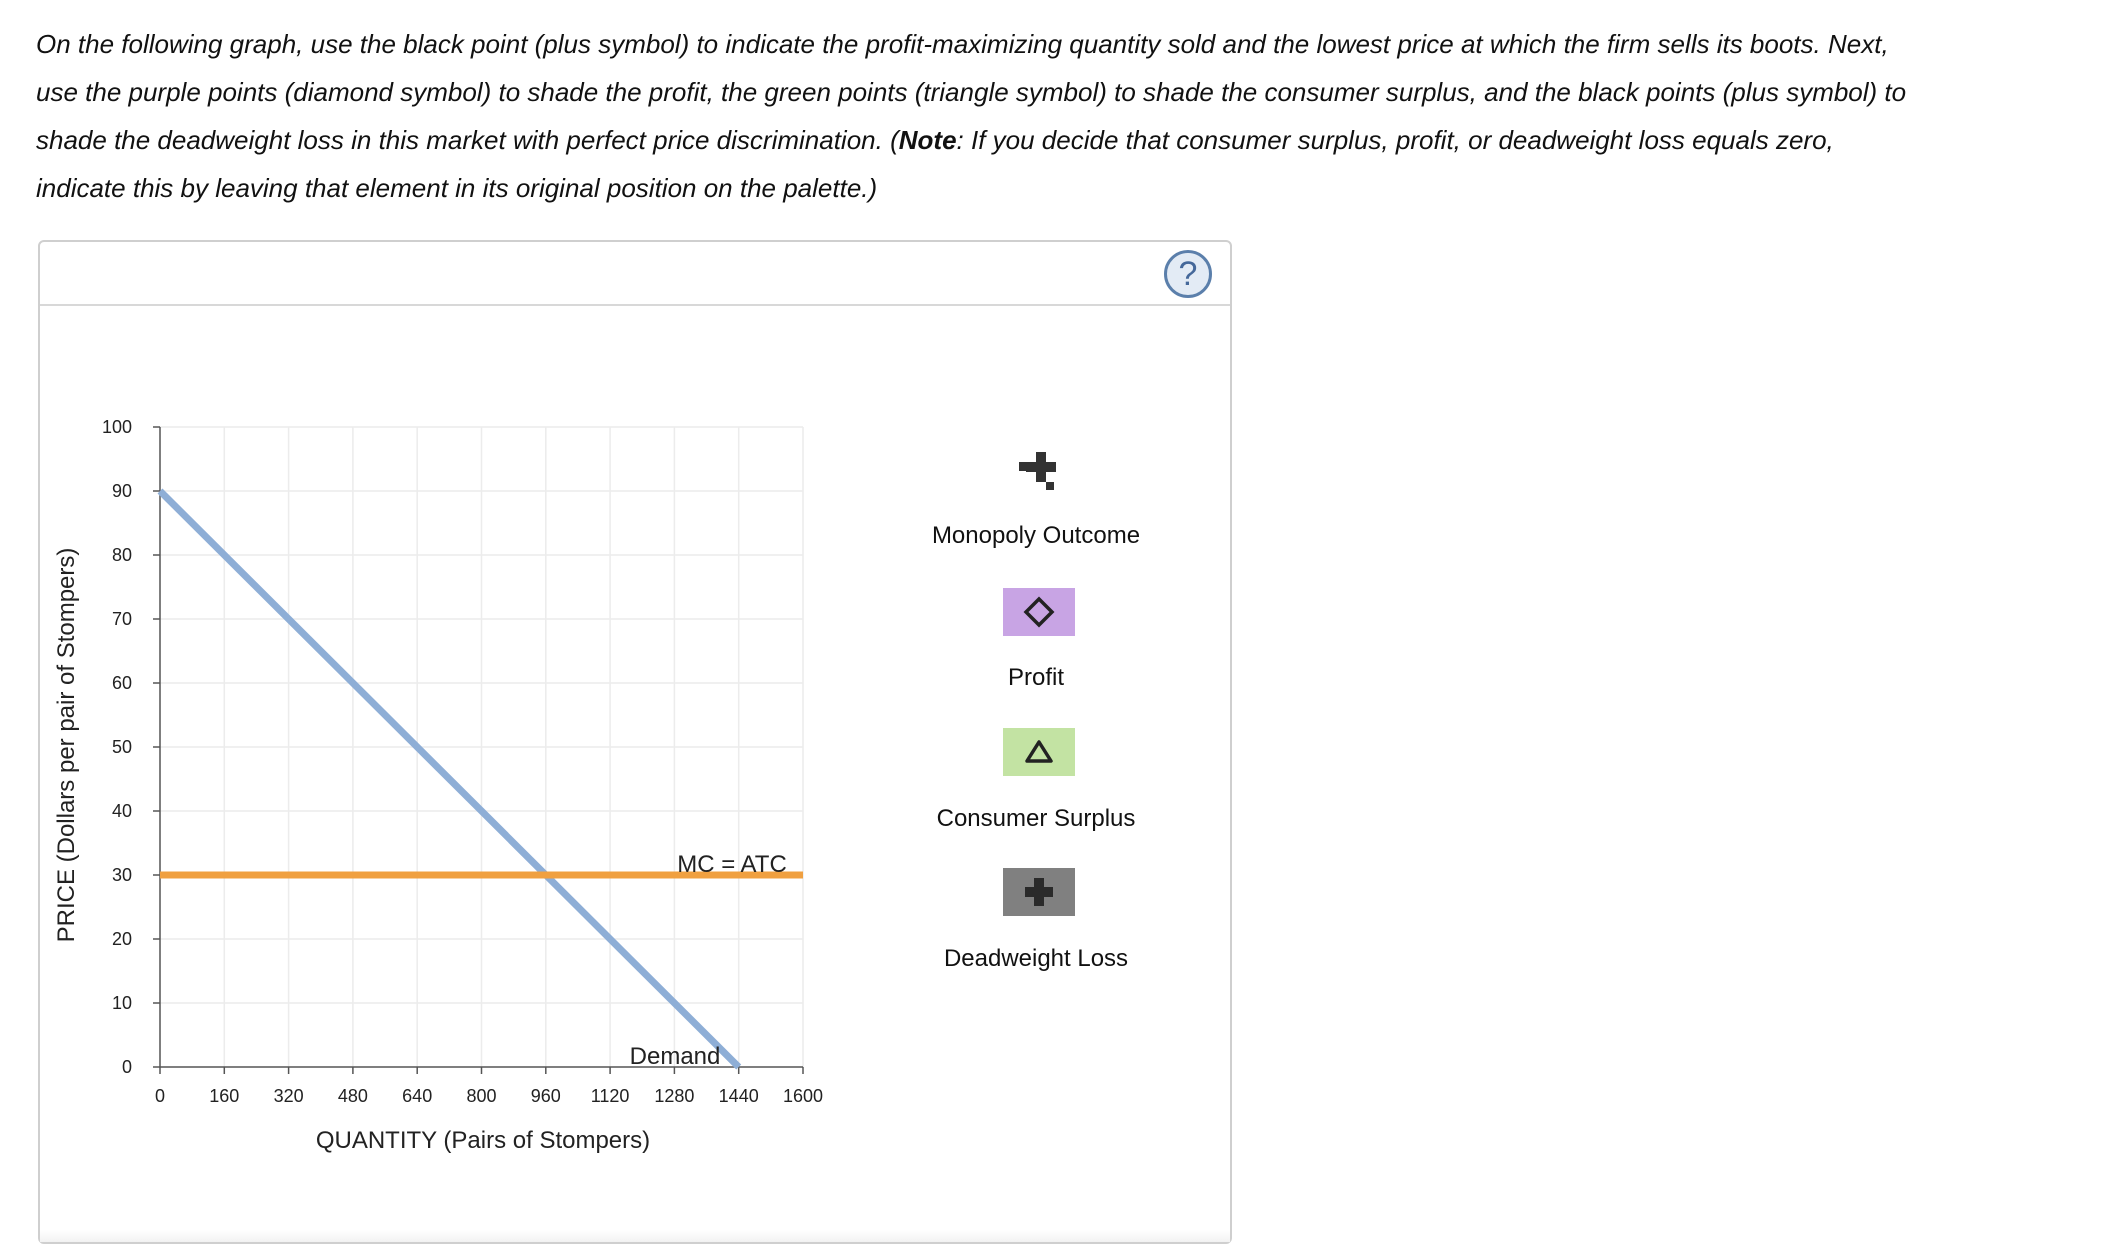 The width and height of the screenshot is (2125, 1244). I want to click on help-button: ?, so click(1188, 274).